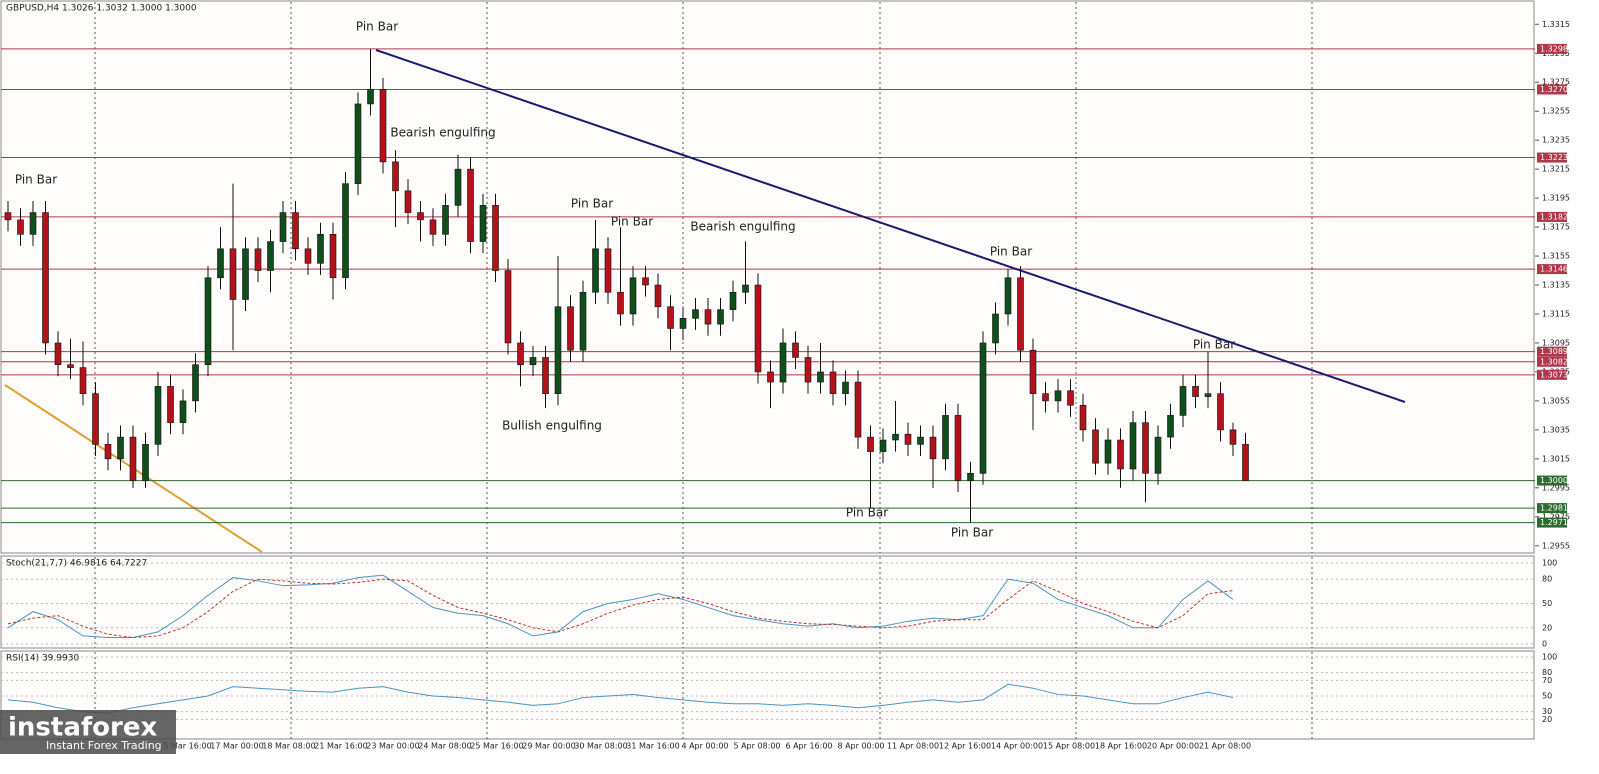 The image size is (1599, 774). Describe the element at coordinates (704, 746) in the screenshot. I see `x-tick-label: 4 Apr 00:00` at that location.